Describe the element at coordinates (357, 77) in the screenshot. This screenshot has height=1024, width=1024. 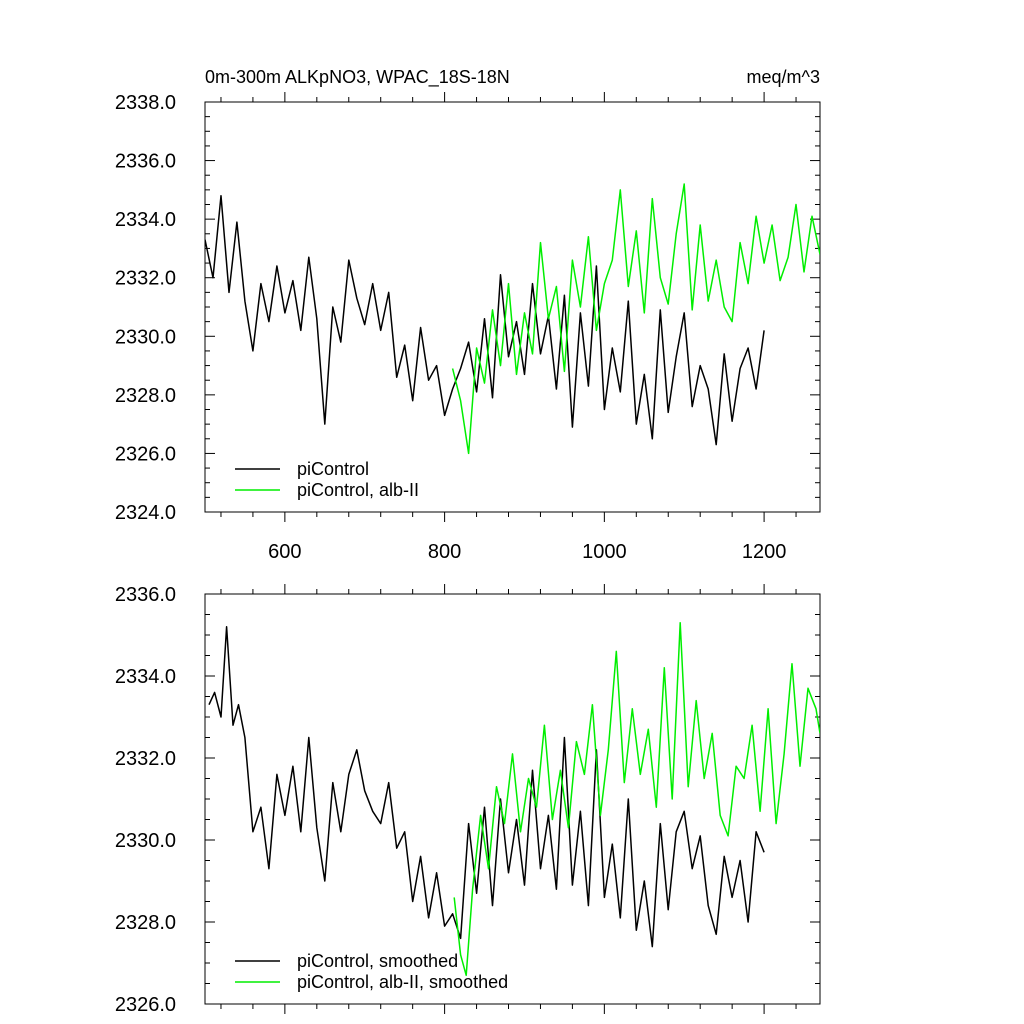
I see `top-title-left: 0m-300m ALKpNO3, WPAC_18S-18N` at that location.